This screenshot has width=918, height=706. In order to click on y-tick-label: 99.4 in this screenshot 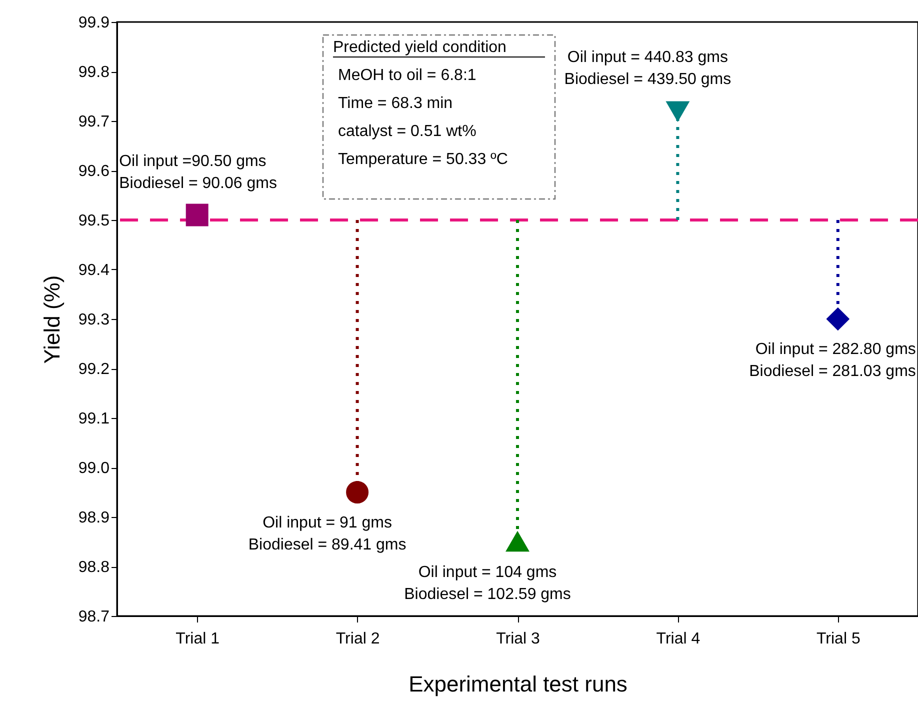, I will do `click(94, 270)`.